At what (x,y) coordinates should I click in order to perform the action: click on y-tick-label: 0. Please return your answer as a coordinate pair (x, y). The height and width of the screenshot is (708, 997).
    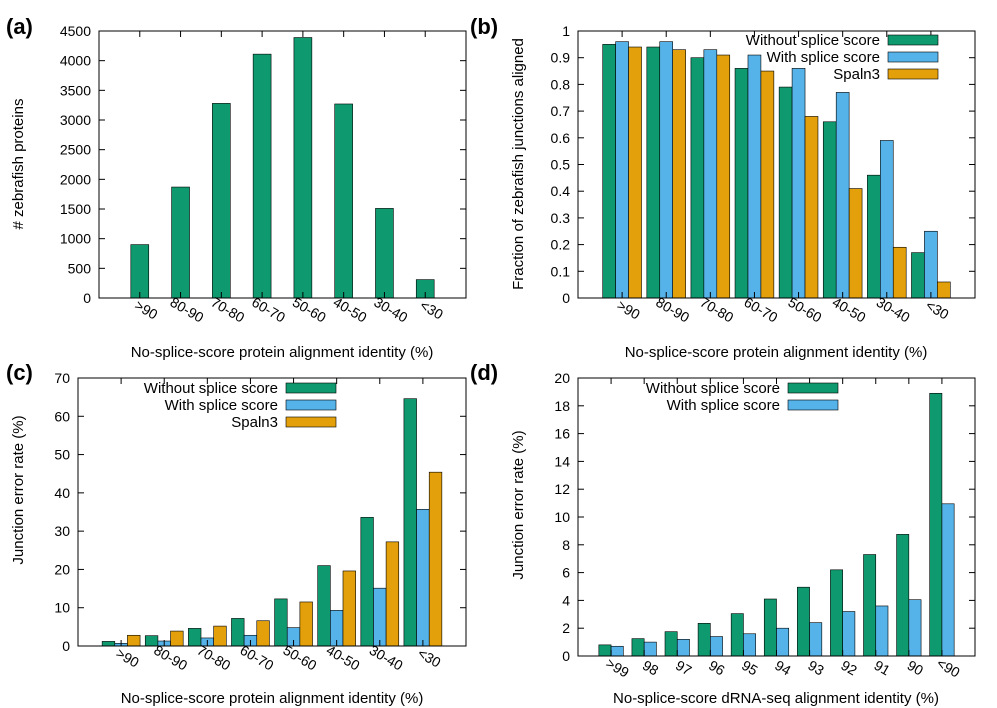
    Looking at the image, I should click on (87, 298).